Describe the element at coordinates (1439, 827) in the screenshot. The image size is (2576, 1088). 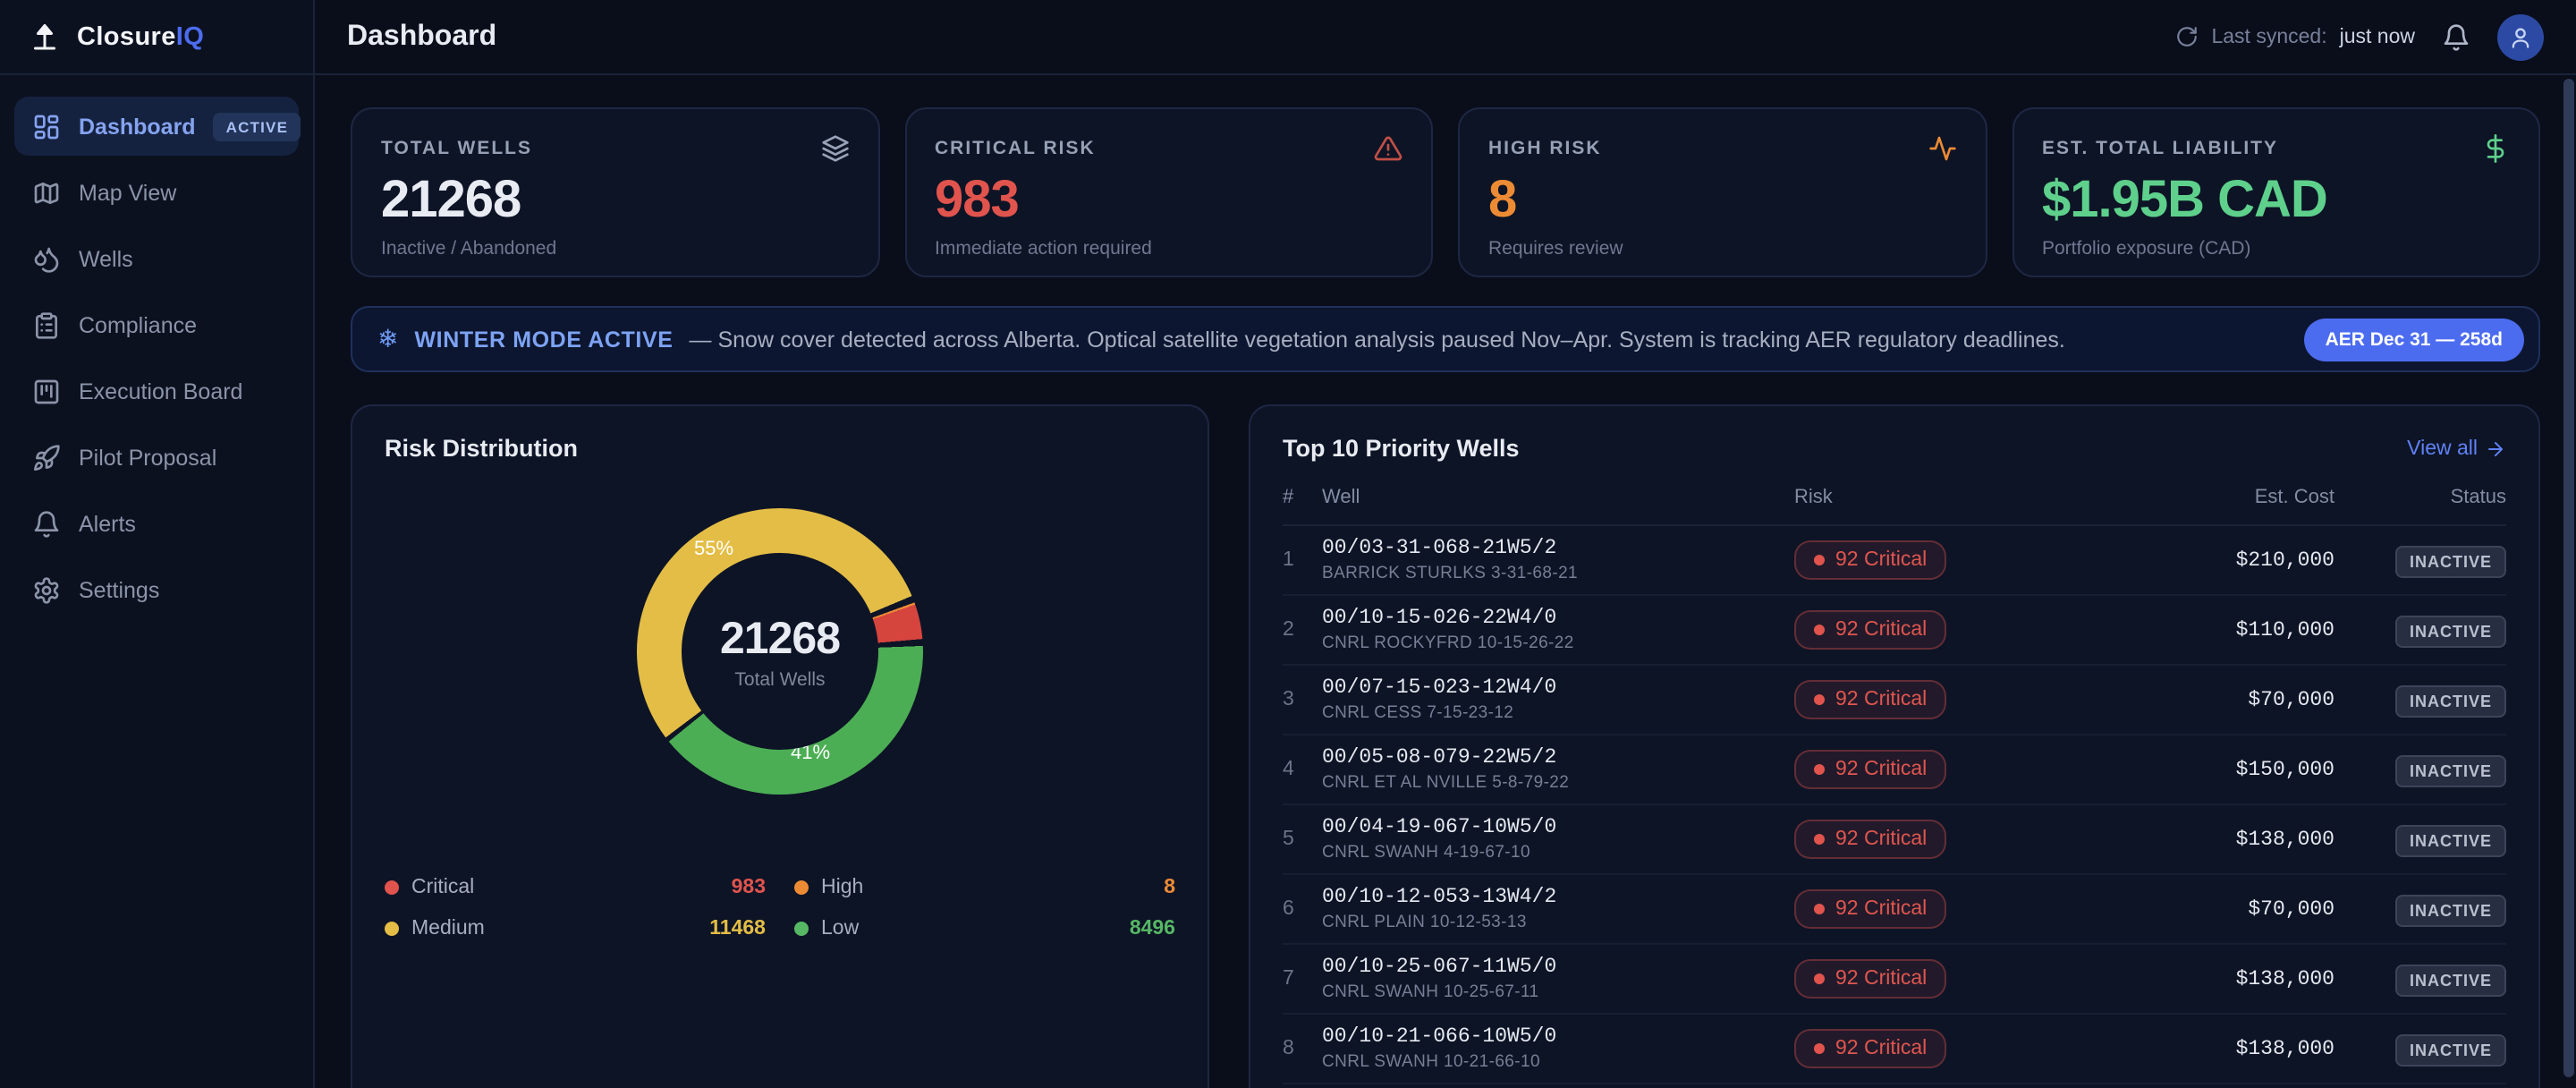
I see `well-id: 00/04-19-067-10W5/0` at that location.